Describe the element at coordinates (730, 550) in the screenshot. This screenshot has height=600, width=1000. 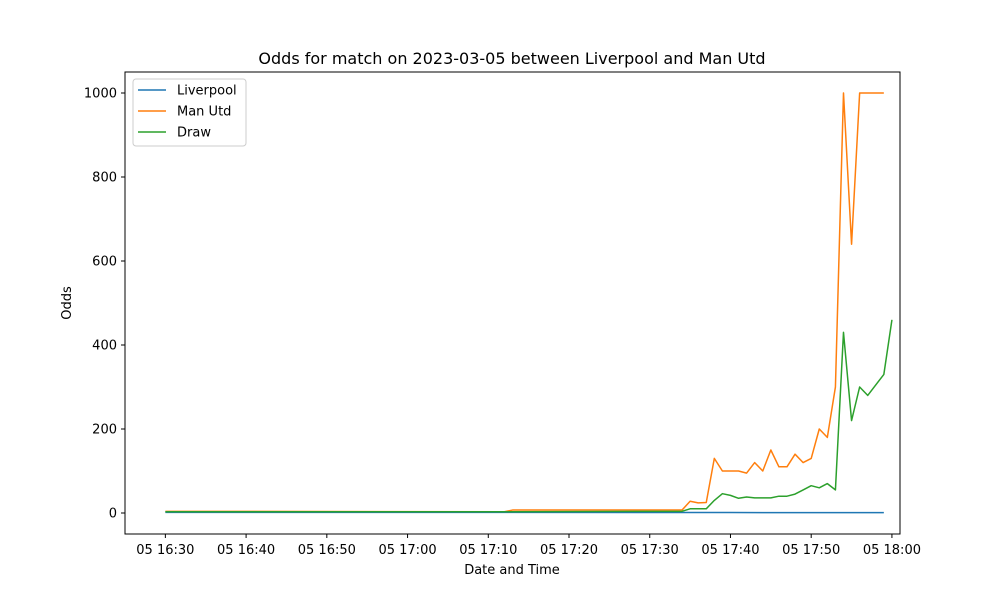
I see `x-tick-label: 05 17:40` at that location.